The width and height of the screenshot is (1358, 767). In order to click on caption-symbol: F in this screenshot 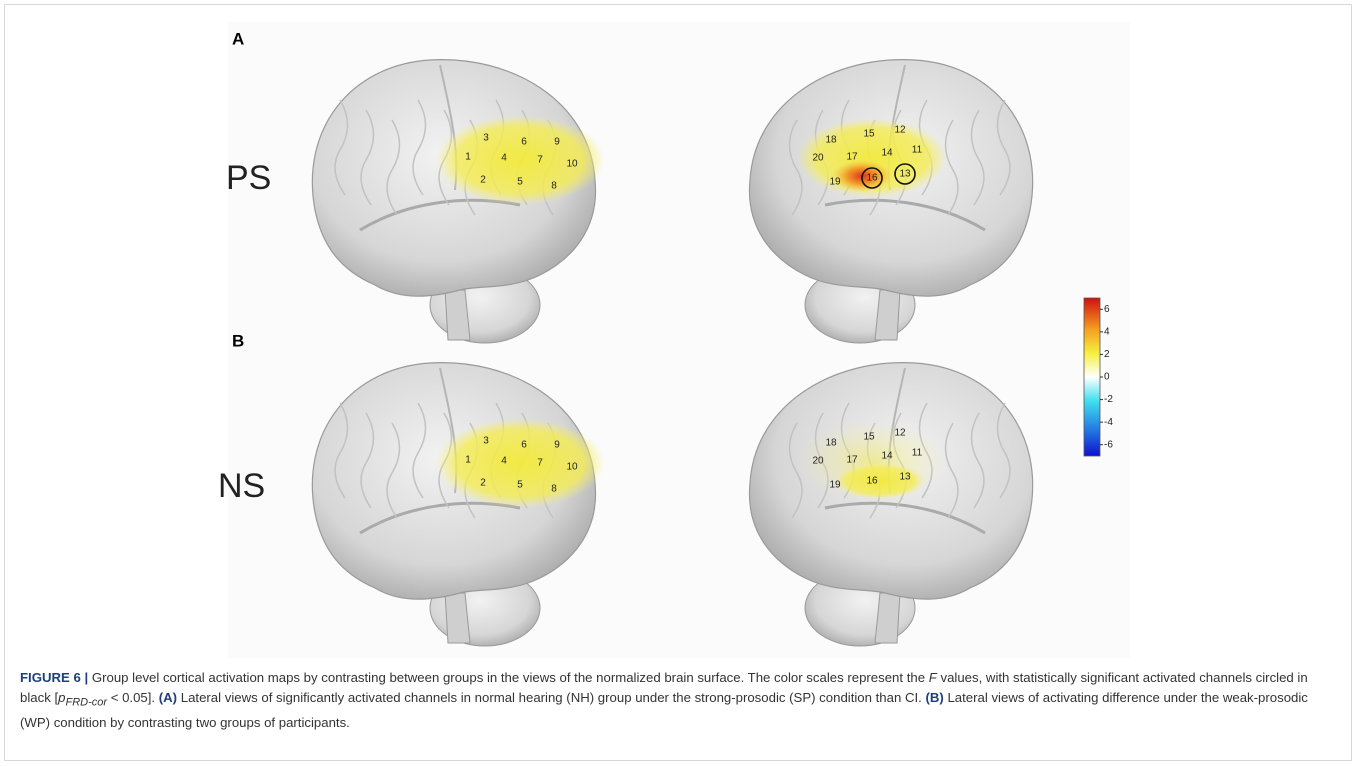, I will do `click(932, 677)`.